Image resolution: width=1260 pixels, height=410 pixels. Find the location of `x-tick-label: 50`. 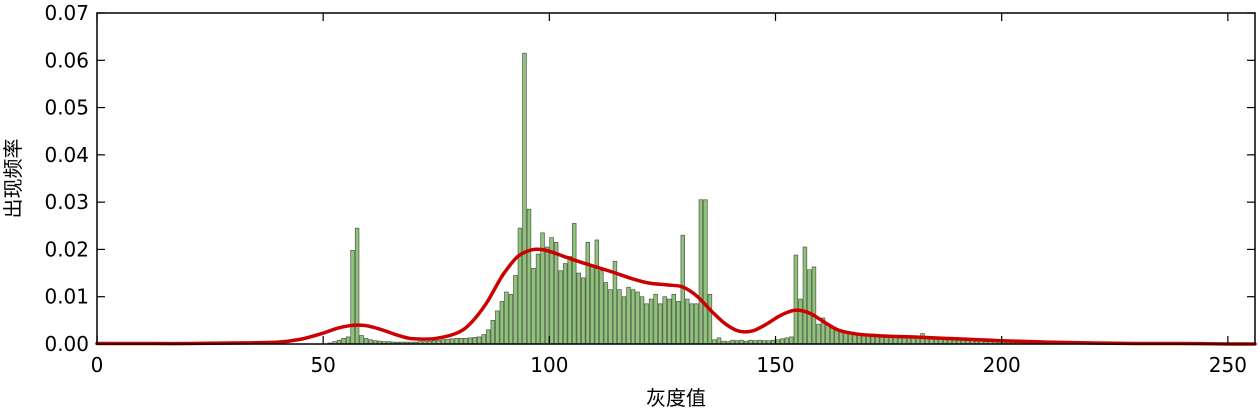

x-tick-label: 50 is located at coordinates (322, 365).